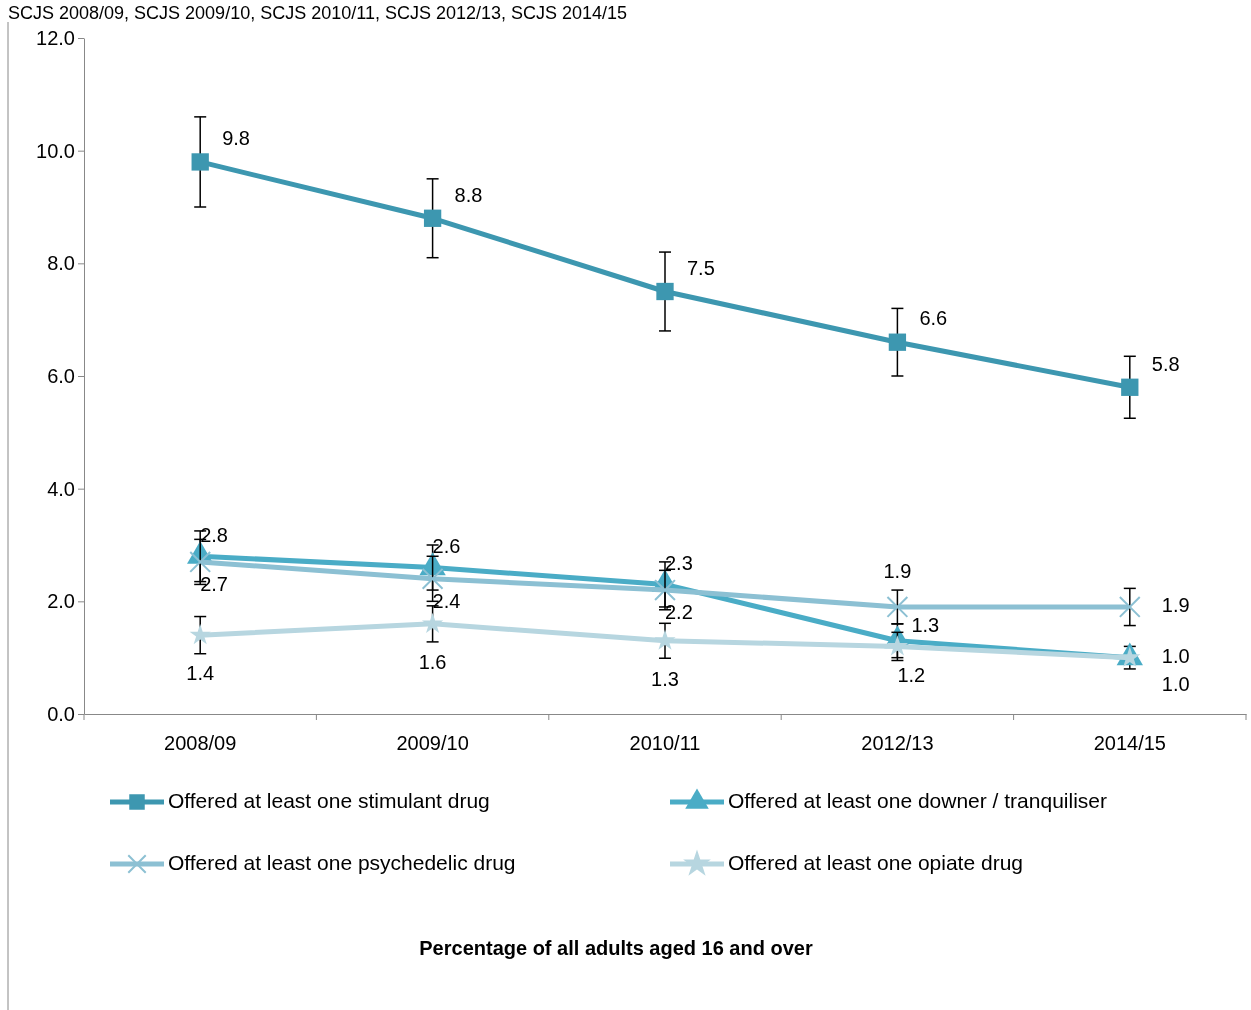 The height and width of the screenshot is (1010, 1251). Describe the element at coordinates (342, 862) in the screenshot. I see `legend-label: Offered at least one psychedelic drug` at that location.